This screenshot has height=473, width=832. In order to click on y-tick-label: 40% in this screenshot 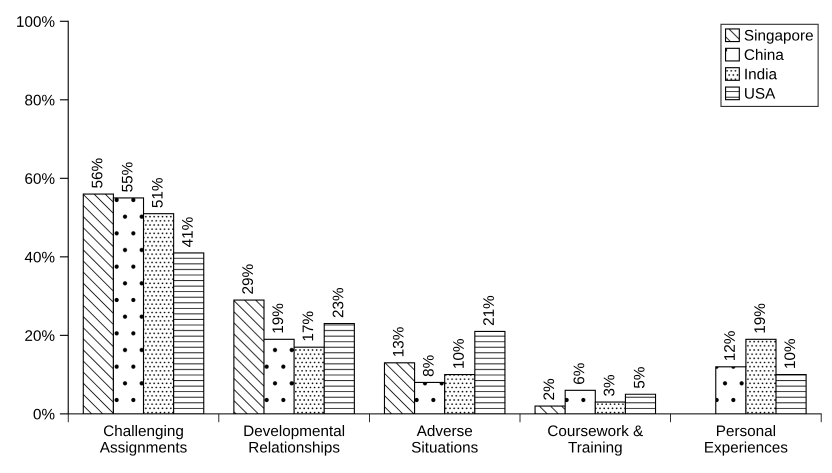, I will do `click(39, 257)`.